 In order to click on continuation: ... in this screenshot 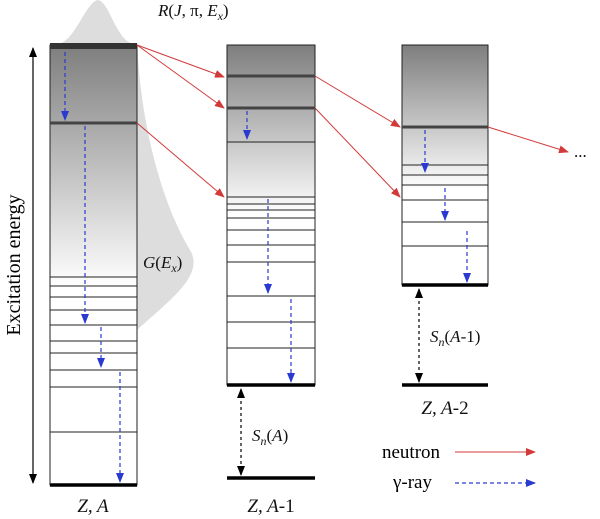, I will do `click(580, 151)`.